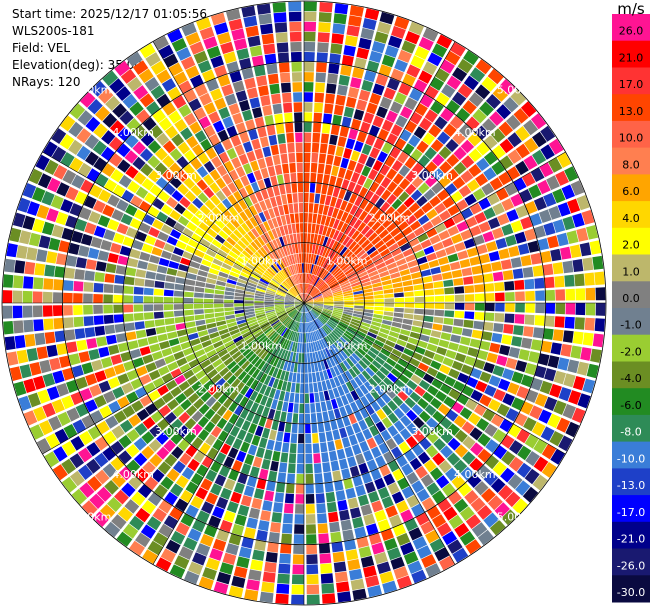 The height and width of the screenshot is (610, 650). Describe the element at coordinates (631, 164) in the screenshot. I see `colorbar-tick-label: 8.0` at that location.